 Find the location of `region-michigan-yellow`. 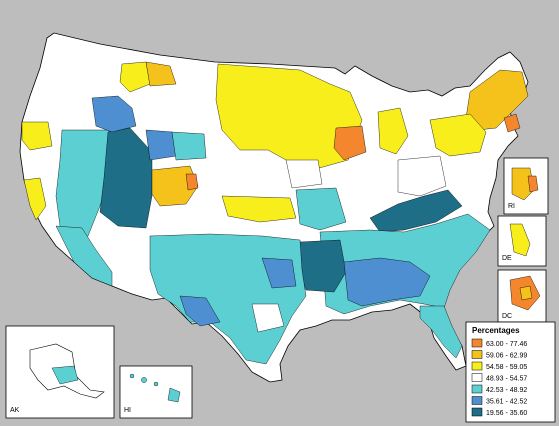

region-michigan-yellow is located at coordinates (393, 131).